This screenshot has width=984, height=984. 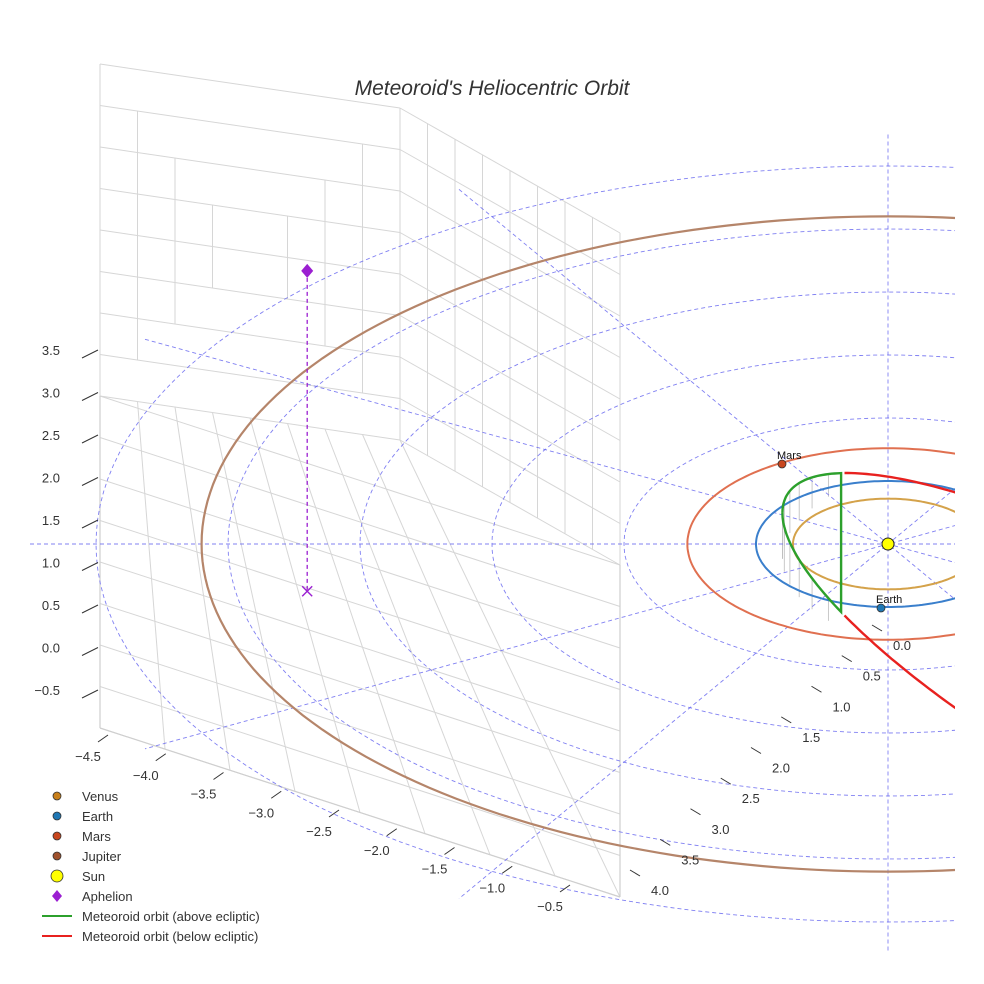 I want to click on y-tick-label: 4.0, so click(x=660, y=890).